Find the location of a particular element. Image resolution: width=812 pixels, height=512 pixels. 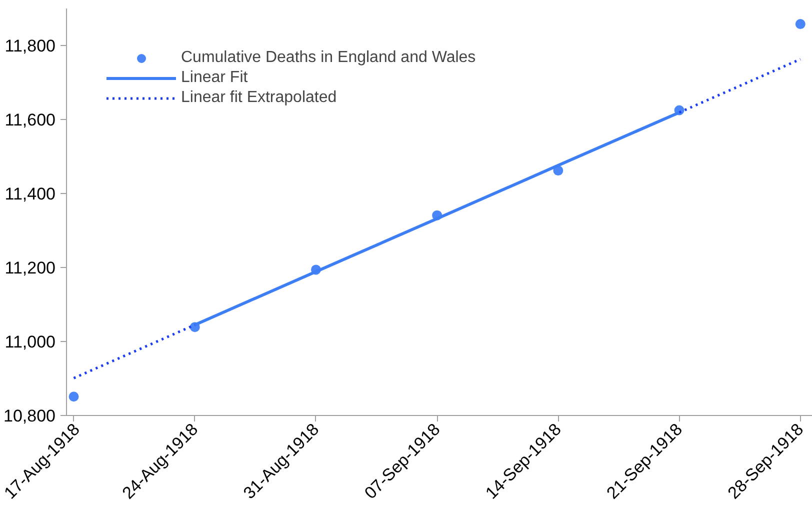

legend-label: Linear Fit is located at coordinates (214, 78).